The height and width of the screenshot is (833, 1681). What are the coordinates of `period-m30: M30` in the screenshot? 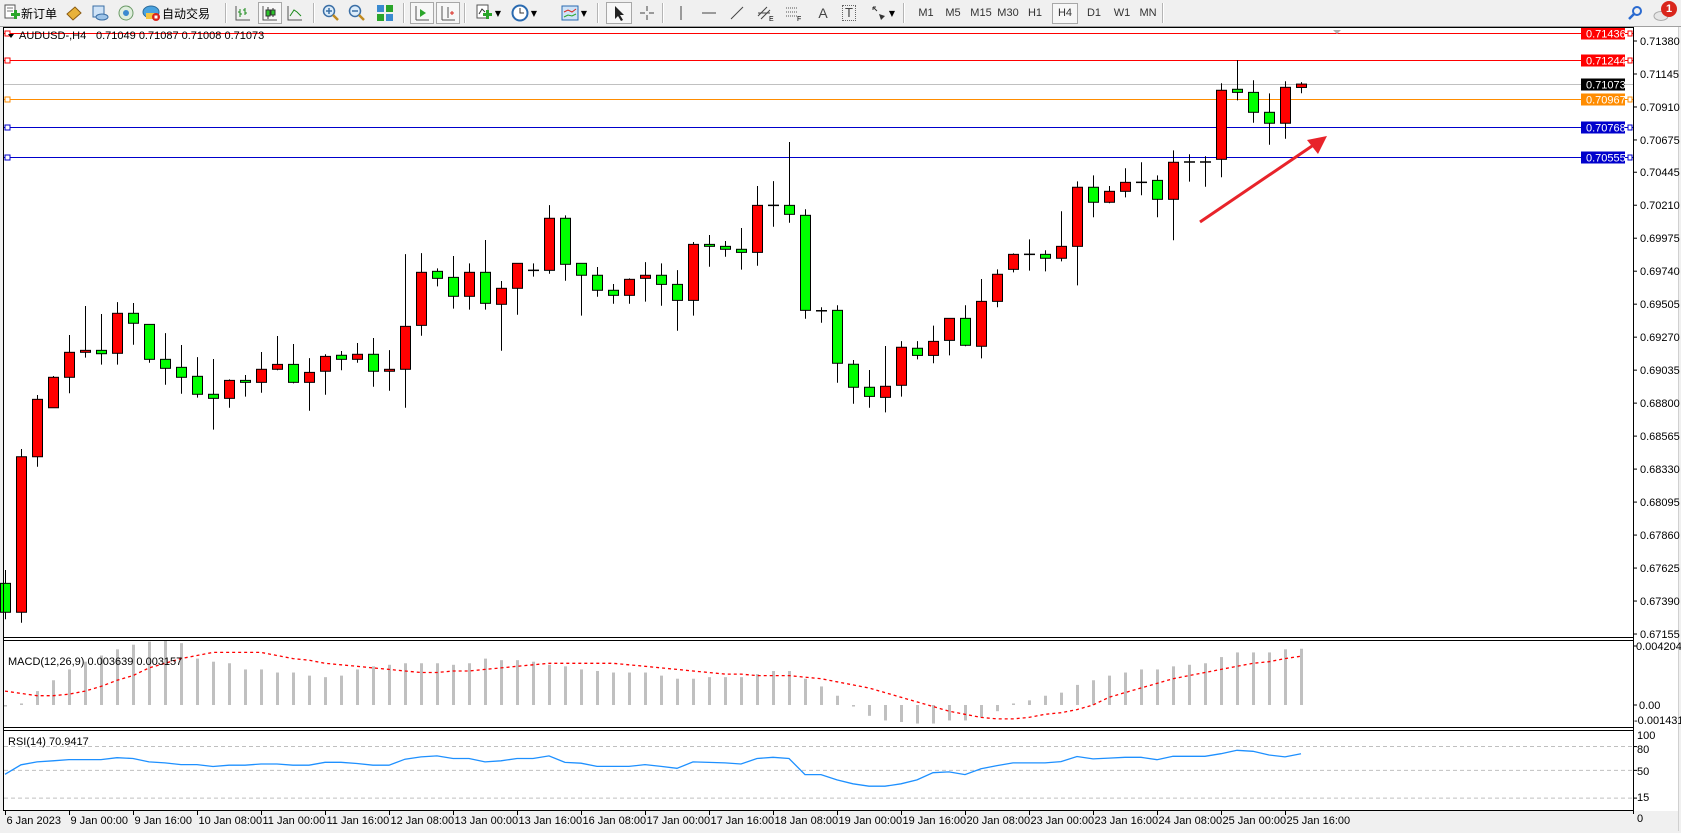 It's located at (1008, 13).